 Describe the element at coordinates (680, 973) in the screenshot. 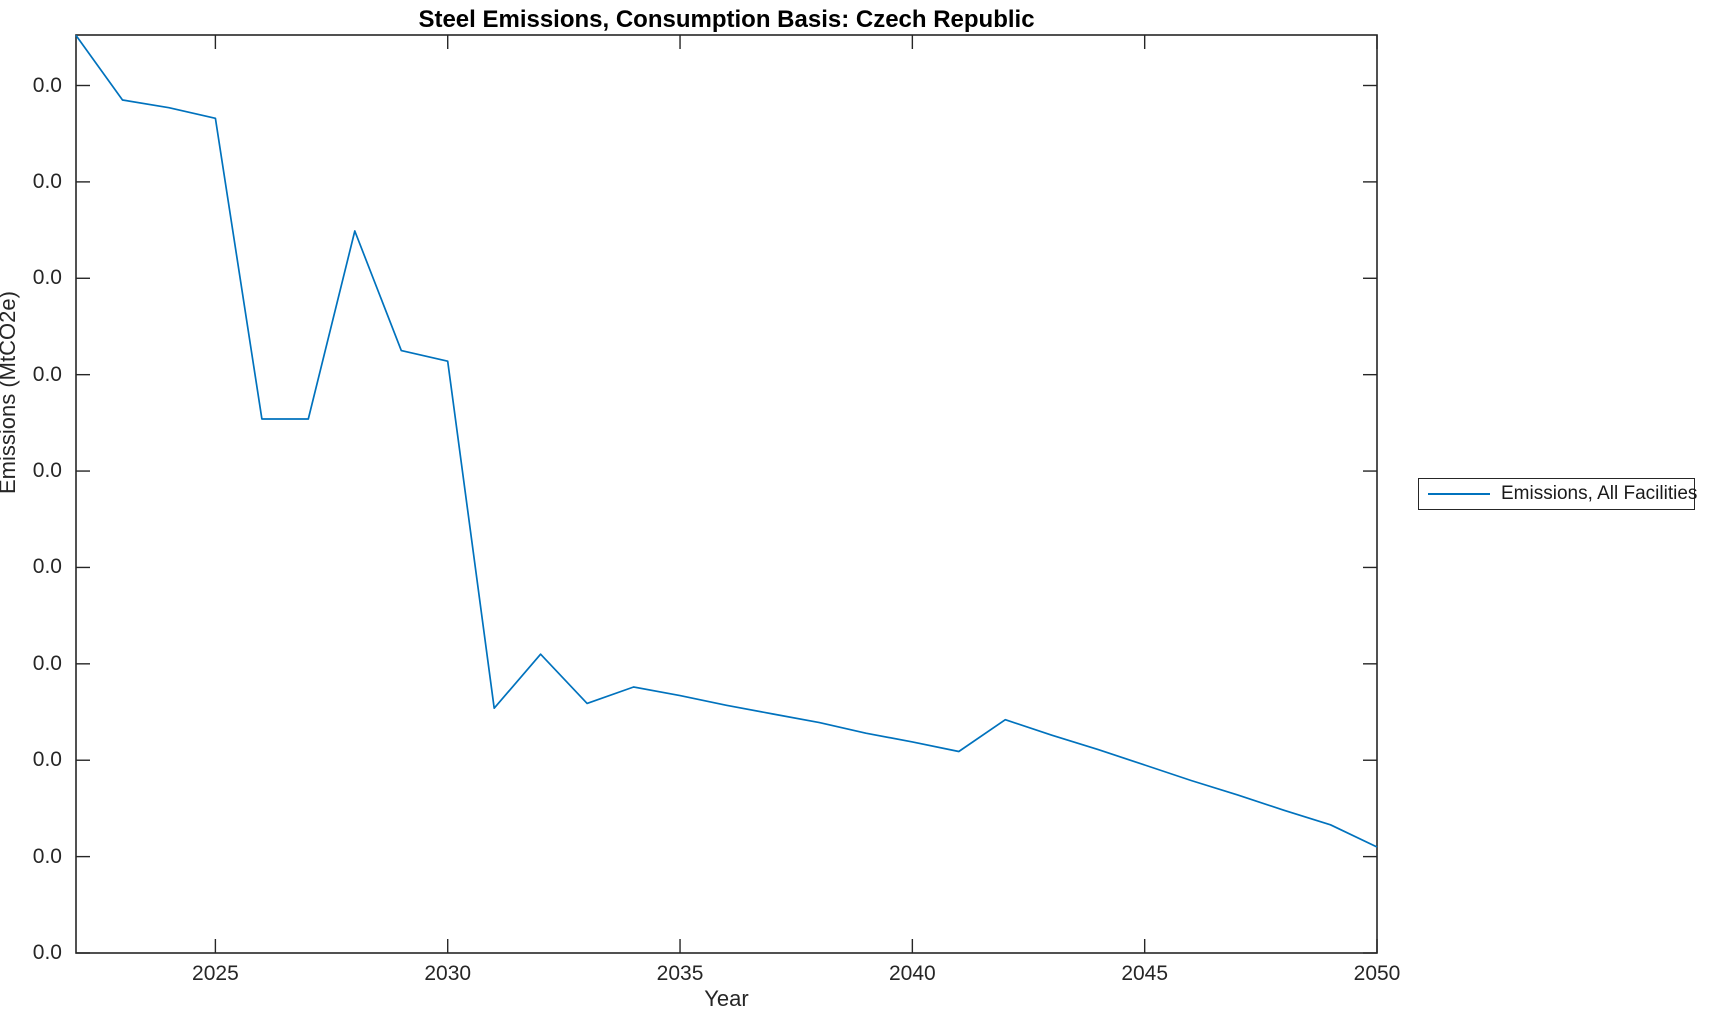

I see `x-tick-label: 2035` at that location.